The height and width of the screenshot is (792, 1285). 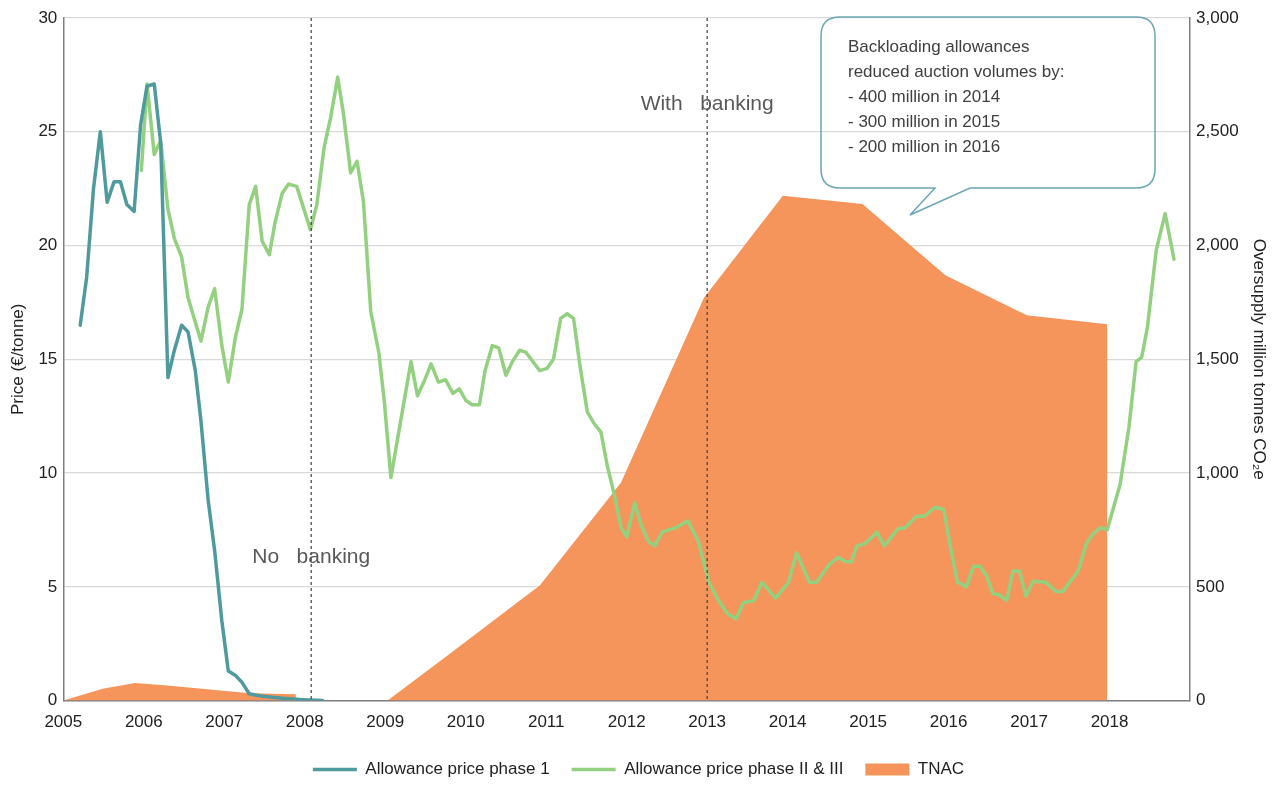 What do you see at coordinates (143, 722) in the screenshot?
I see `x-tick-label: 2006` at bounding box center [143, 722].